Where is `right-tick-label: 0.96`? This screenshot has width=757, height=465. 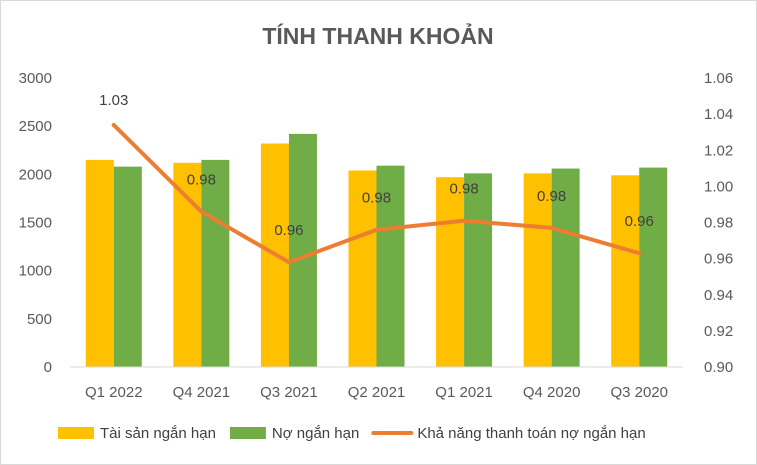
right-tick-label: 0.96 is located at coordinates (718, 259).